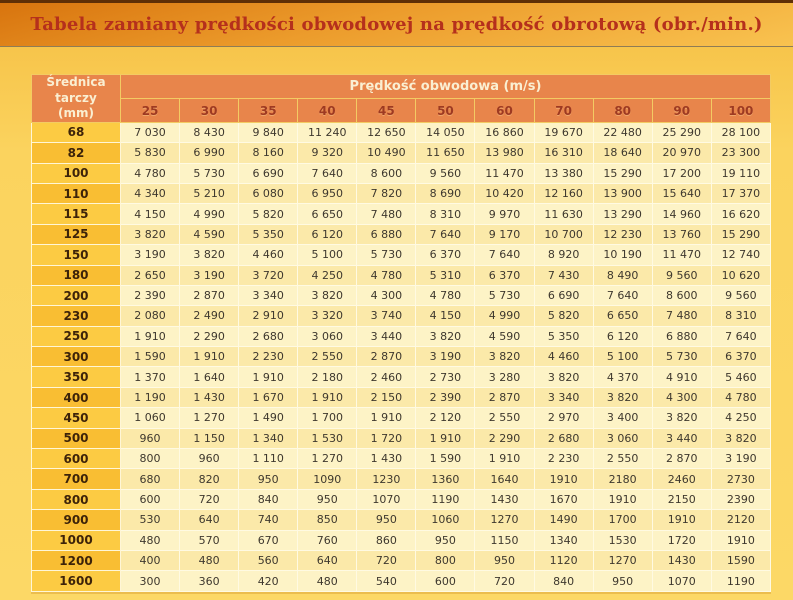 Image resolution: width=793 pixels, height=600 pixels. Describe the element at coordinates (76, 173) in the screenshot. I see `diameter-cell: 100` at that location.